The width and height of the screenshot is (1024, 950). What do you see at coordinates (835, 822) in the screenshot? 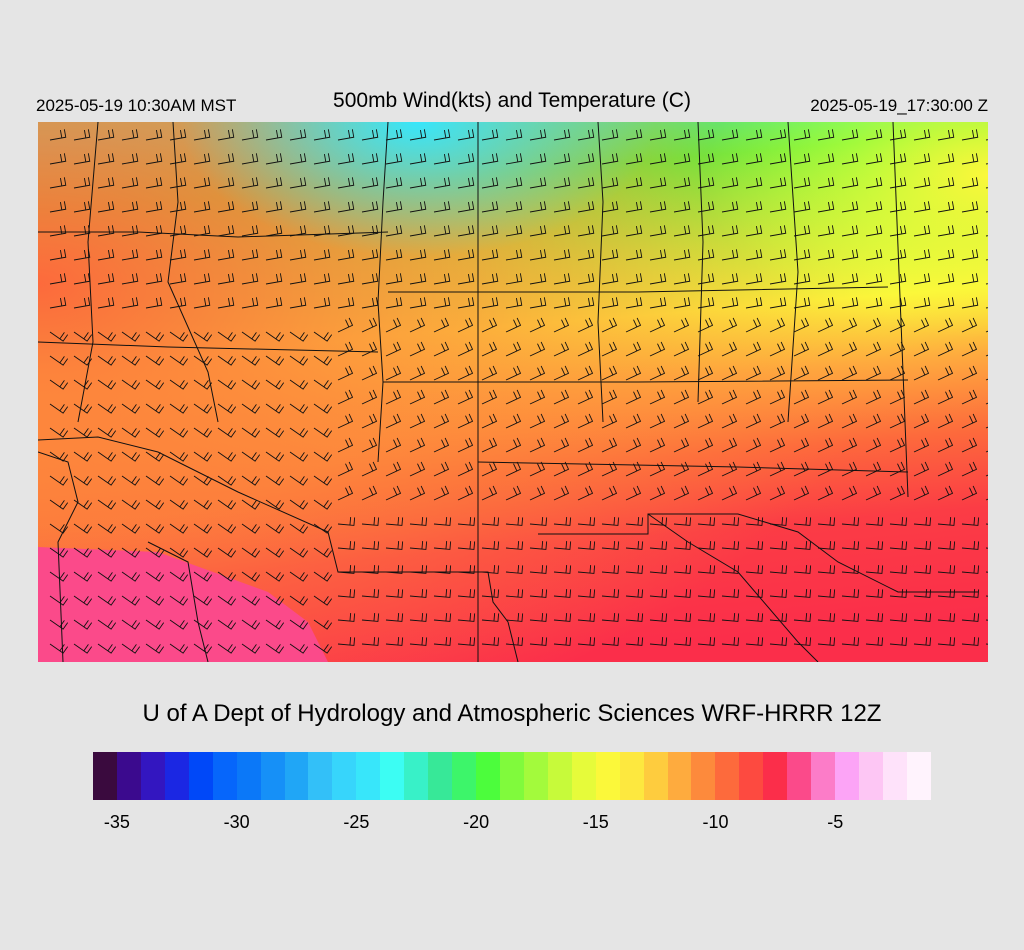
I see `colorbar-tick-label: -5` at bounding box center [835, 822].